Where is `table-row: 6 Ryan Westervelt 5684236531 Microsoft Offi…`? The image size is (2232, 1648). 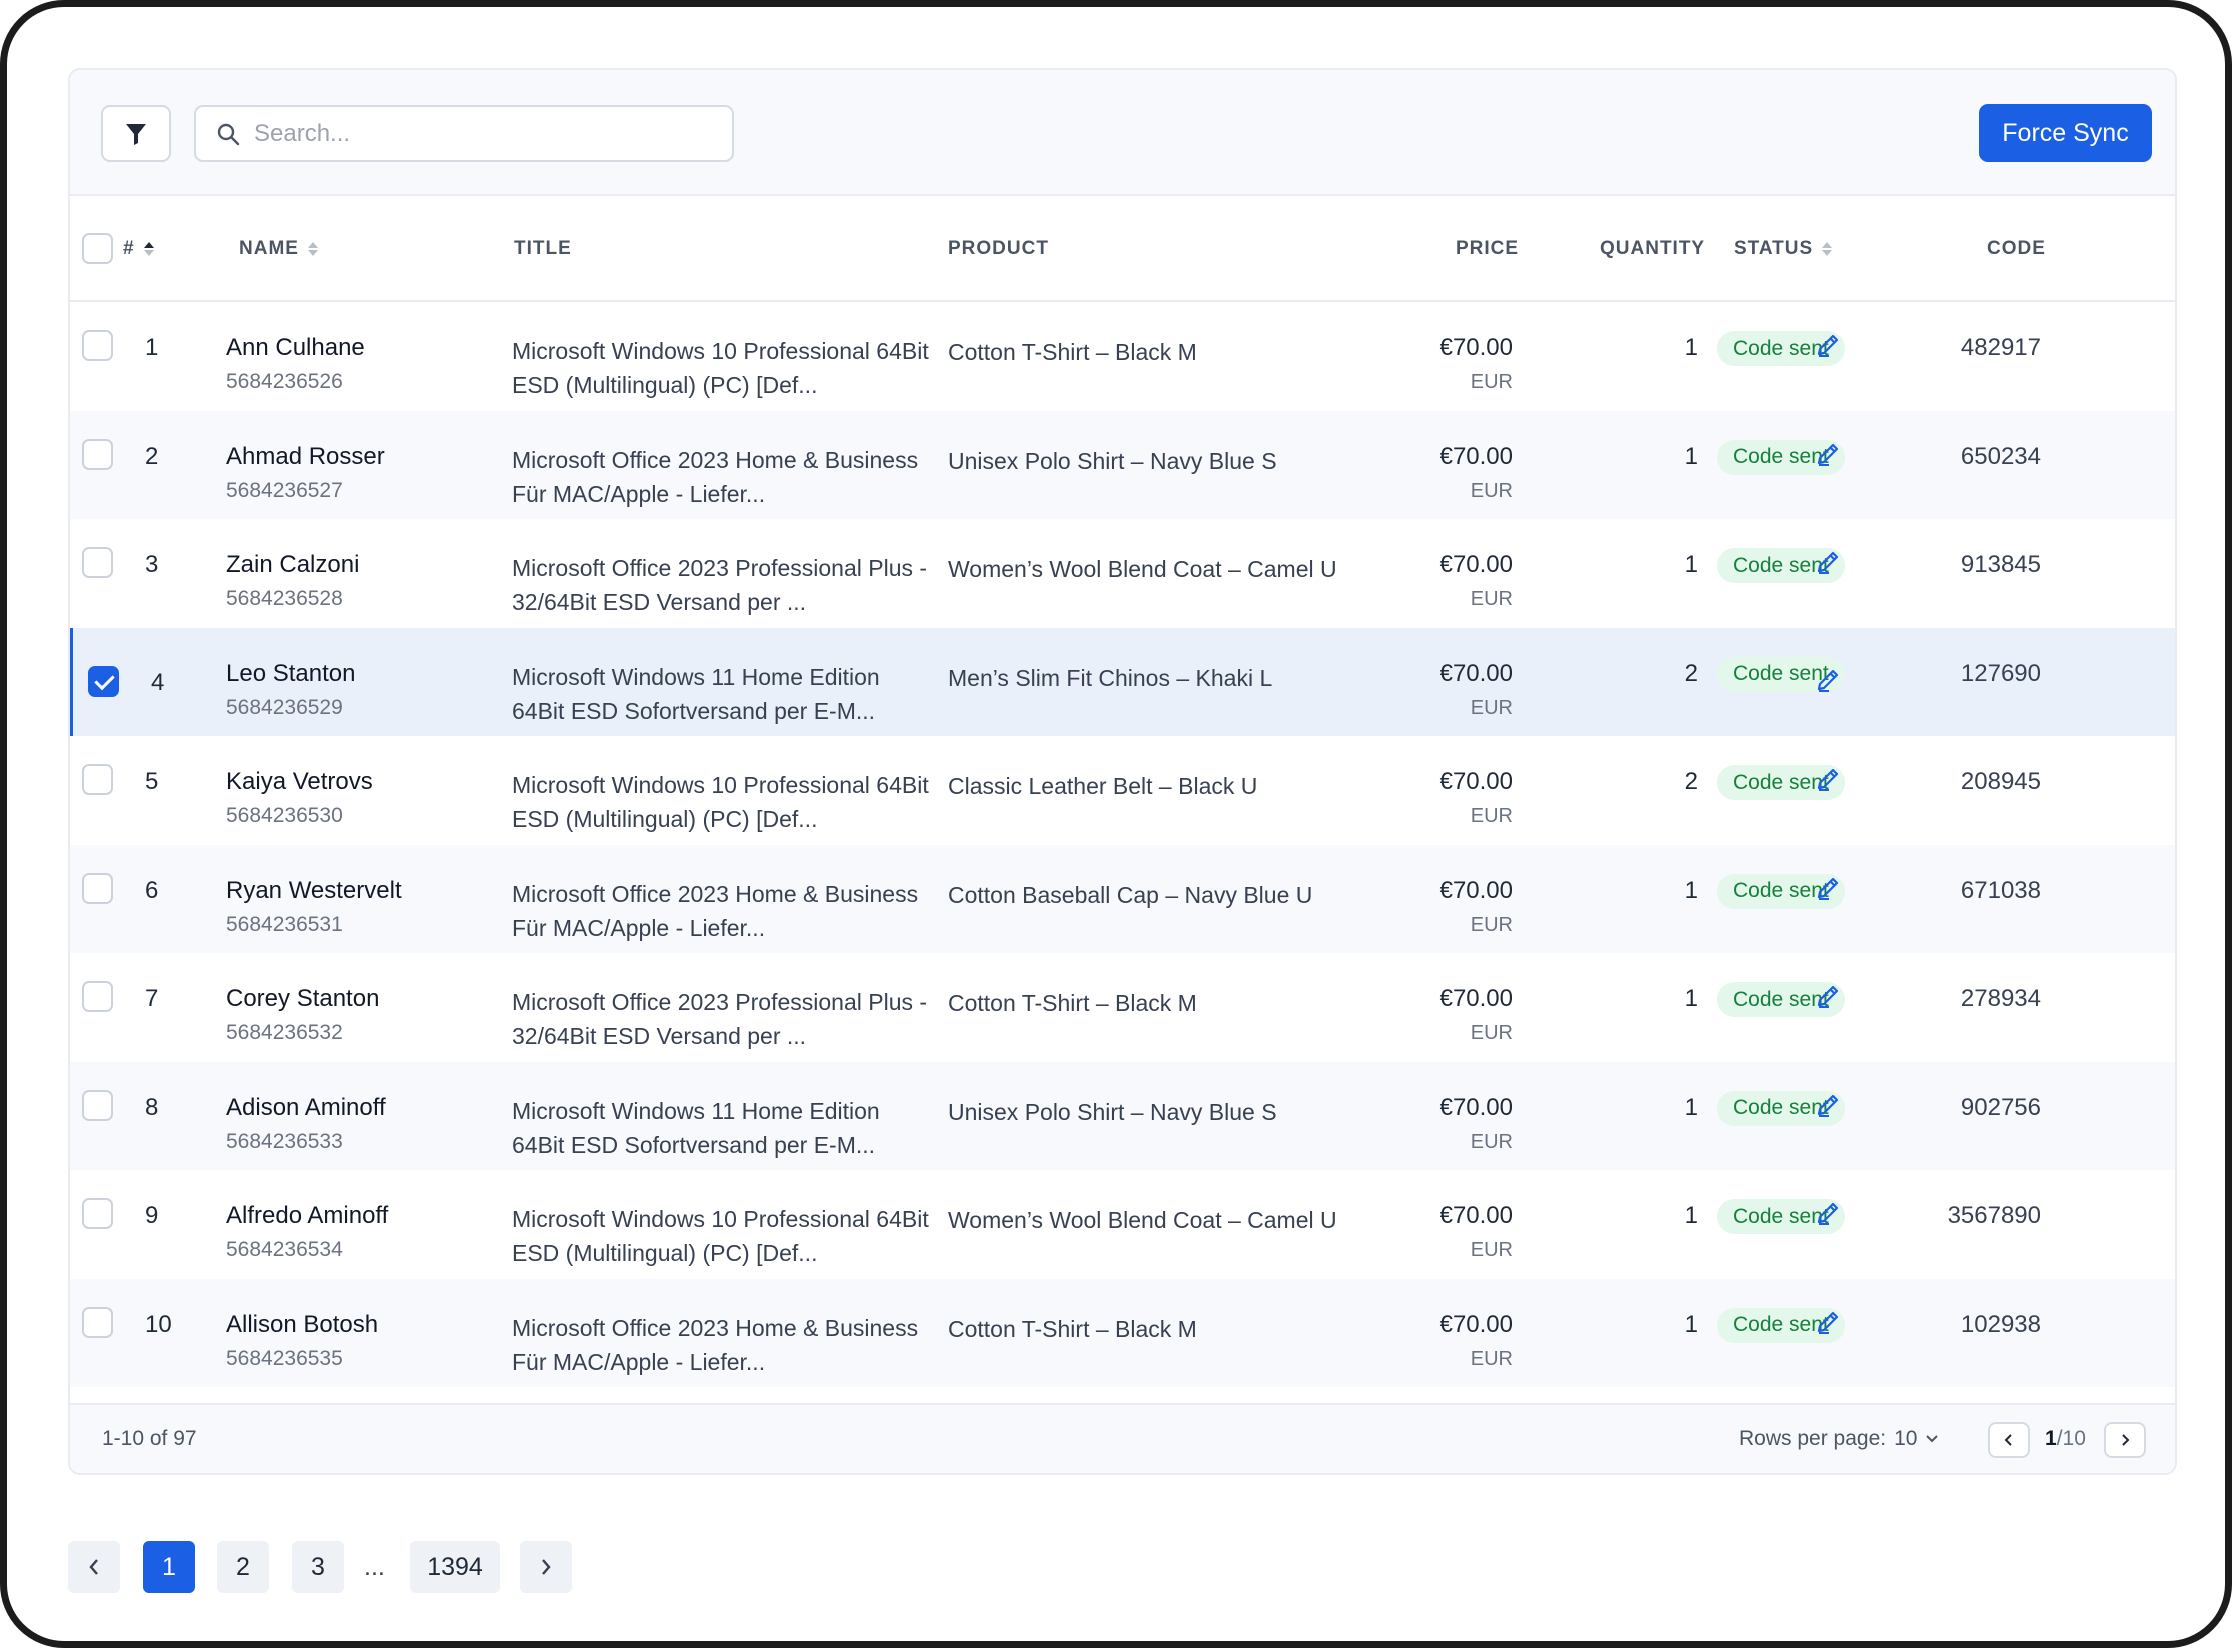 table-row: 6 Ryan Westervelt 5684236531 Microsoft Offi… is located at coordinates (1122, 898).